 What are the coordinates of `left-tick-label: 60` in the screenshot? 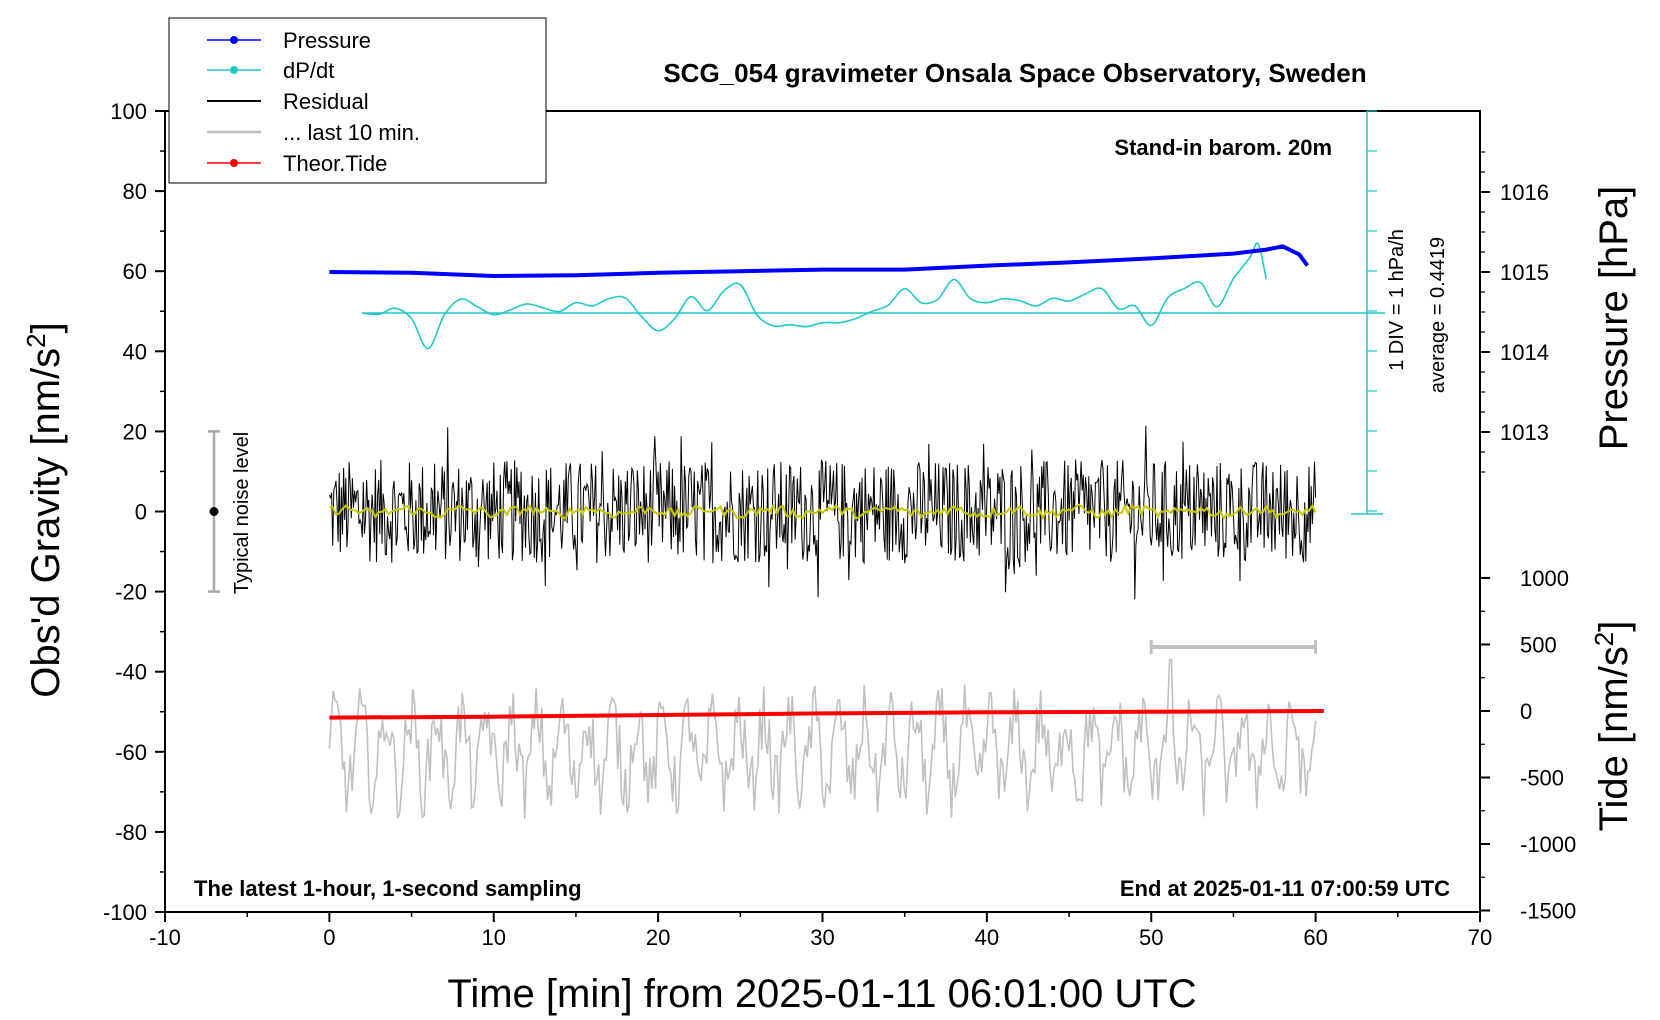 It's located at (135, 271).